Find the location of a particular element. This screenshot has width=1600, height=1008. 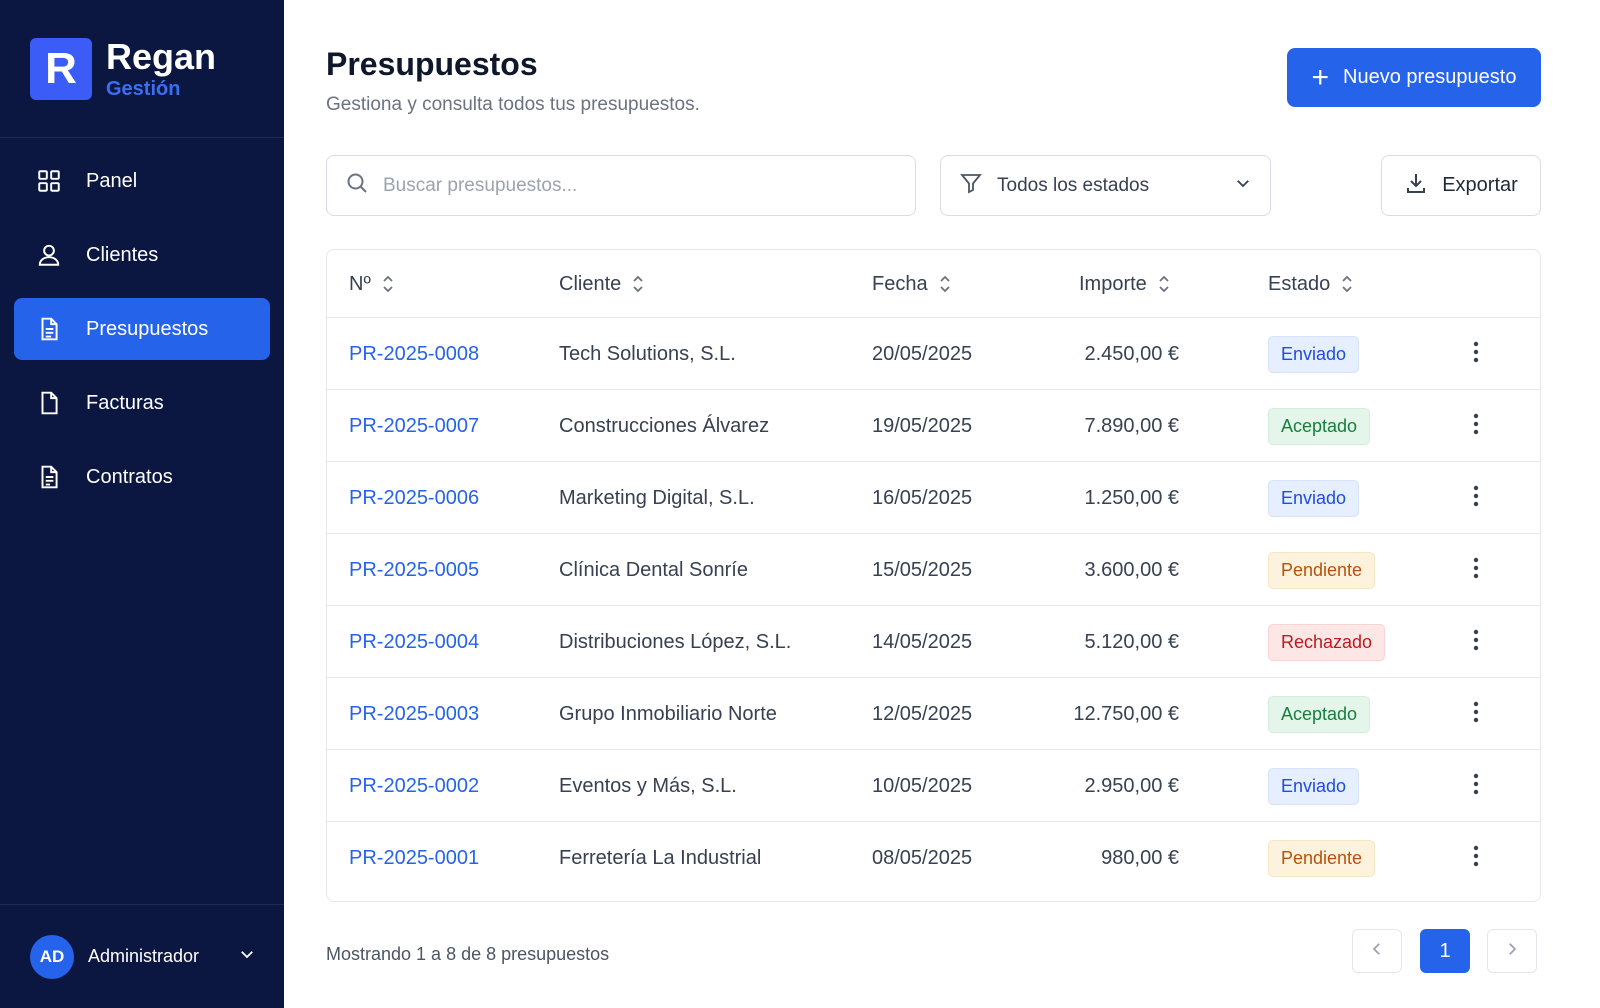

client-cell: Construcciones Álvarez is located at coordinates (664, 425).